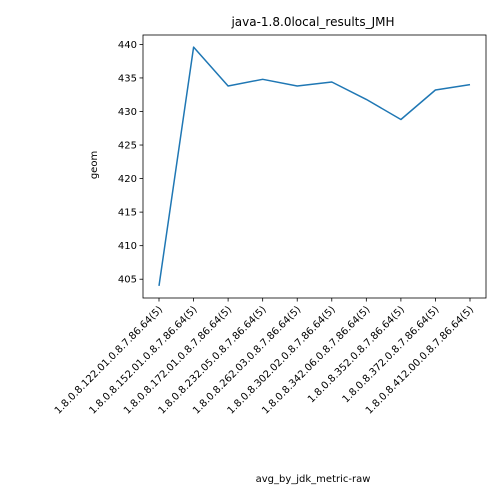  Describe the element at coordinates (127, 246) in the screenshot. I see `y-tick-label: 410` at that location.